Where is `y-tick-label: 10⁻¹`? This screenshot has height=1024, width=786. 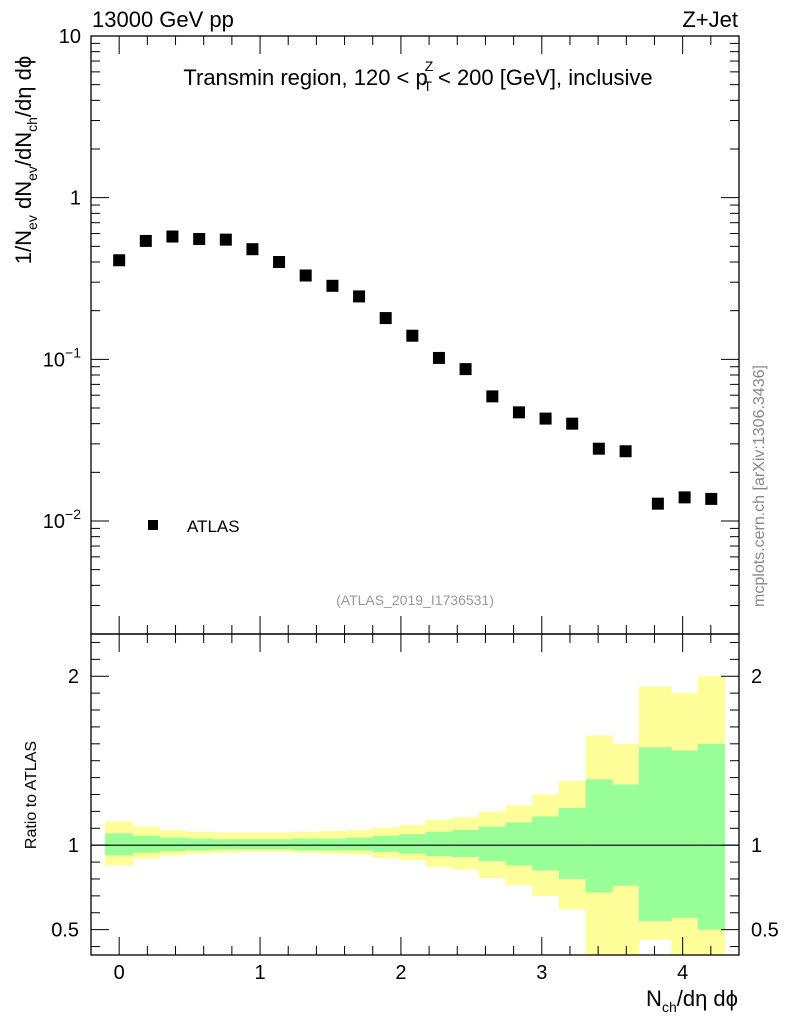 y-tick-label: 10⁻¹ is located at coordinates (62, 357).